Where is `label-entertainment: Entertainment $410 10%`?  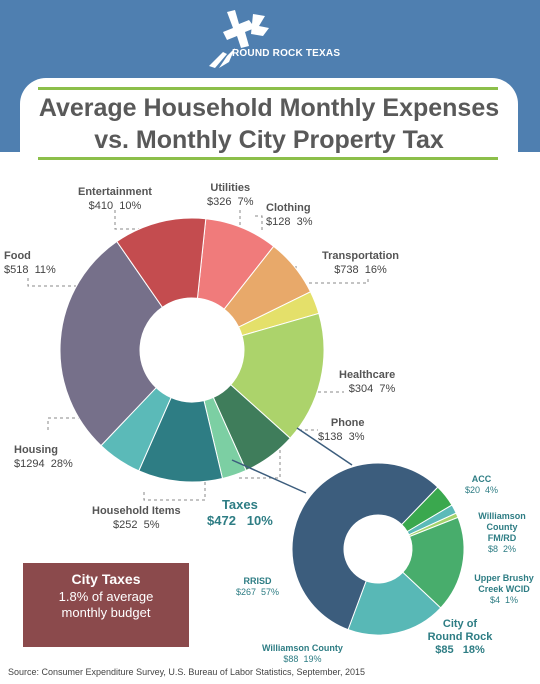 label-entertainment: Entertainment $410 10% is located at coordinates (115, 199).